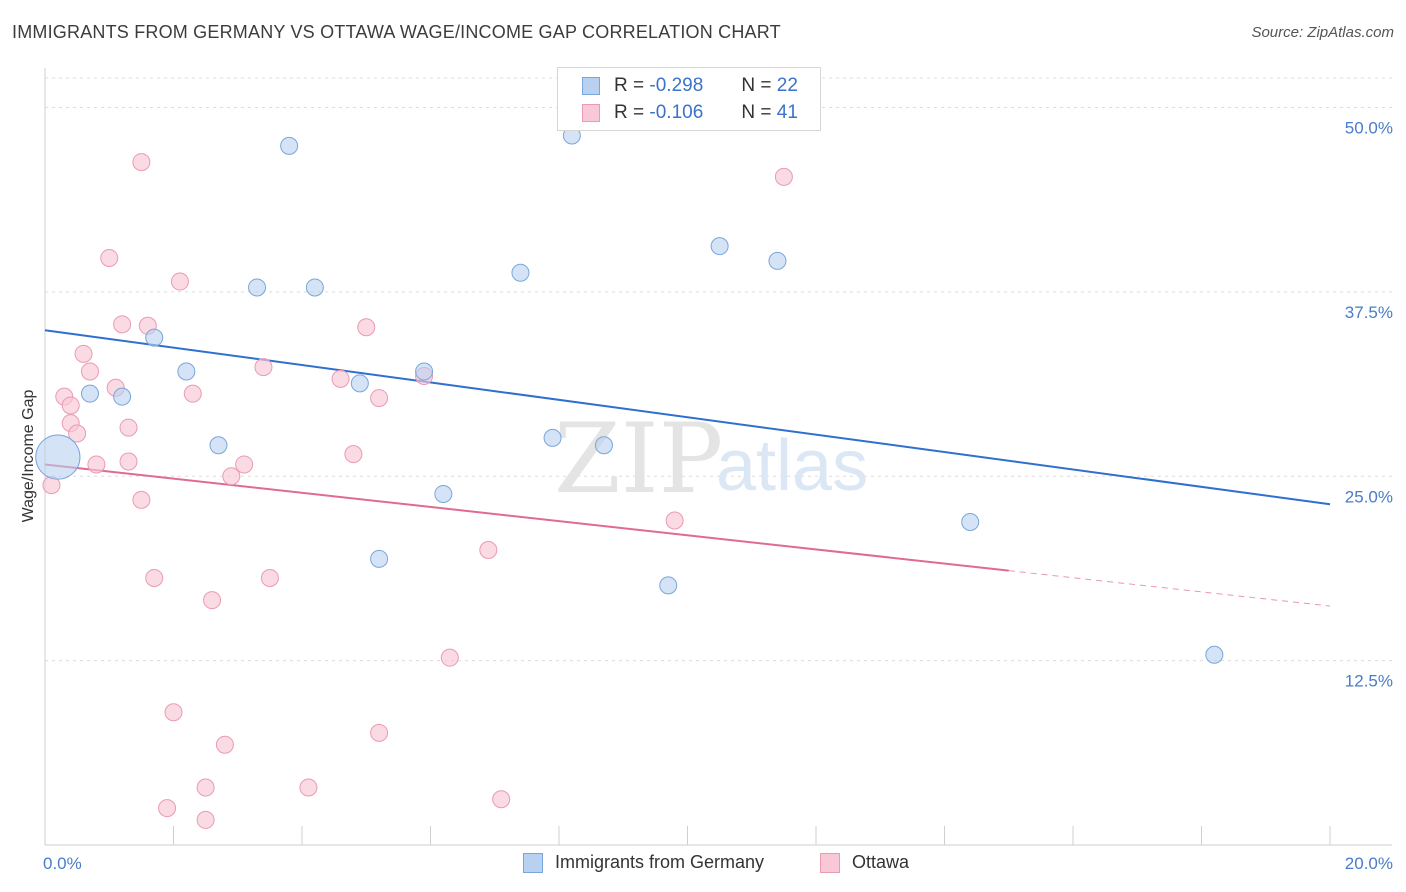  I want to click on series-legend: Immigrants from Germany Ottawa, so click(703, 865).